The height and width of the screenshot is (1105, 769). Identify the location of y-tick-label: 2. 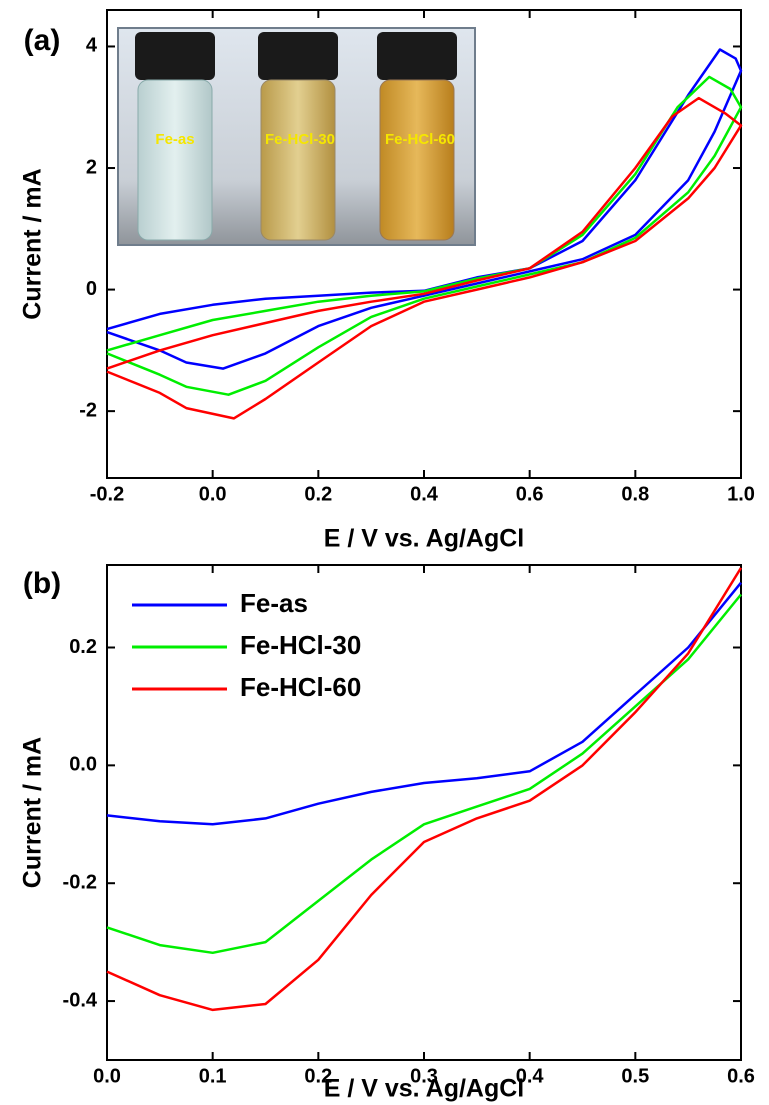
(91, 167).